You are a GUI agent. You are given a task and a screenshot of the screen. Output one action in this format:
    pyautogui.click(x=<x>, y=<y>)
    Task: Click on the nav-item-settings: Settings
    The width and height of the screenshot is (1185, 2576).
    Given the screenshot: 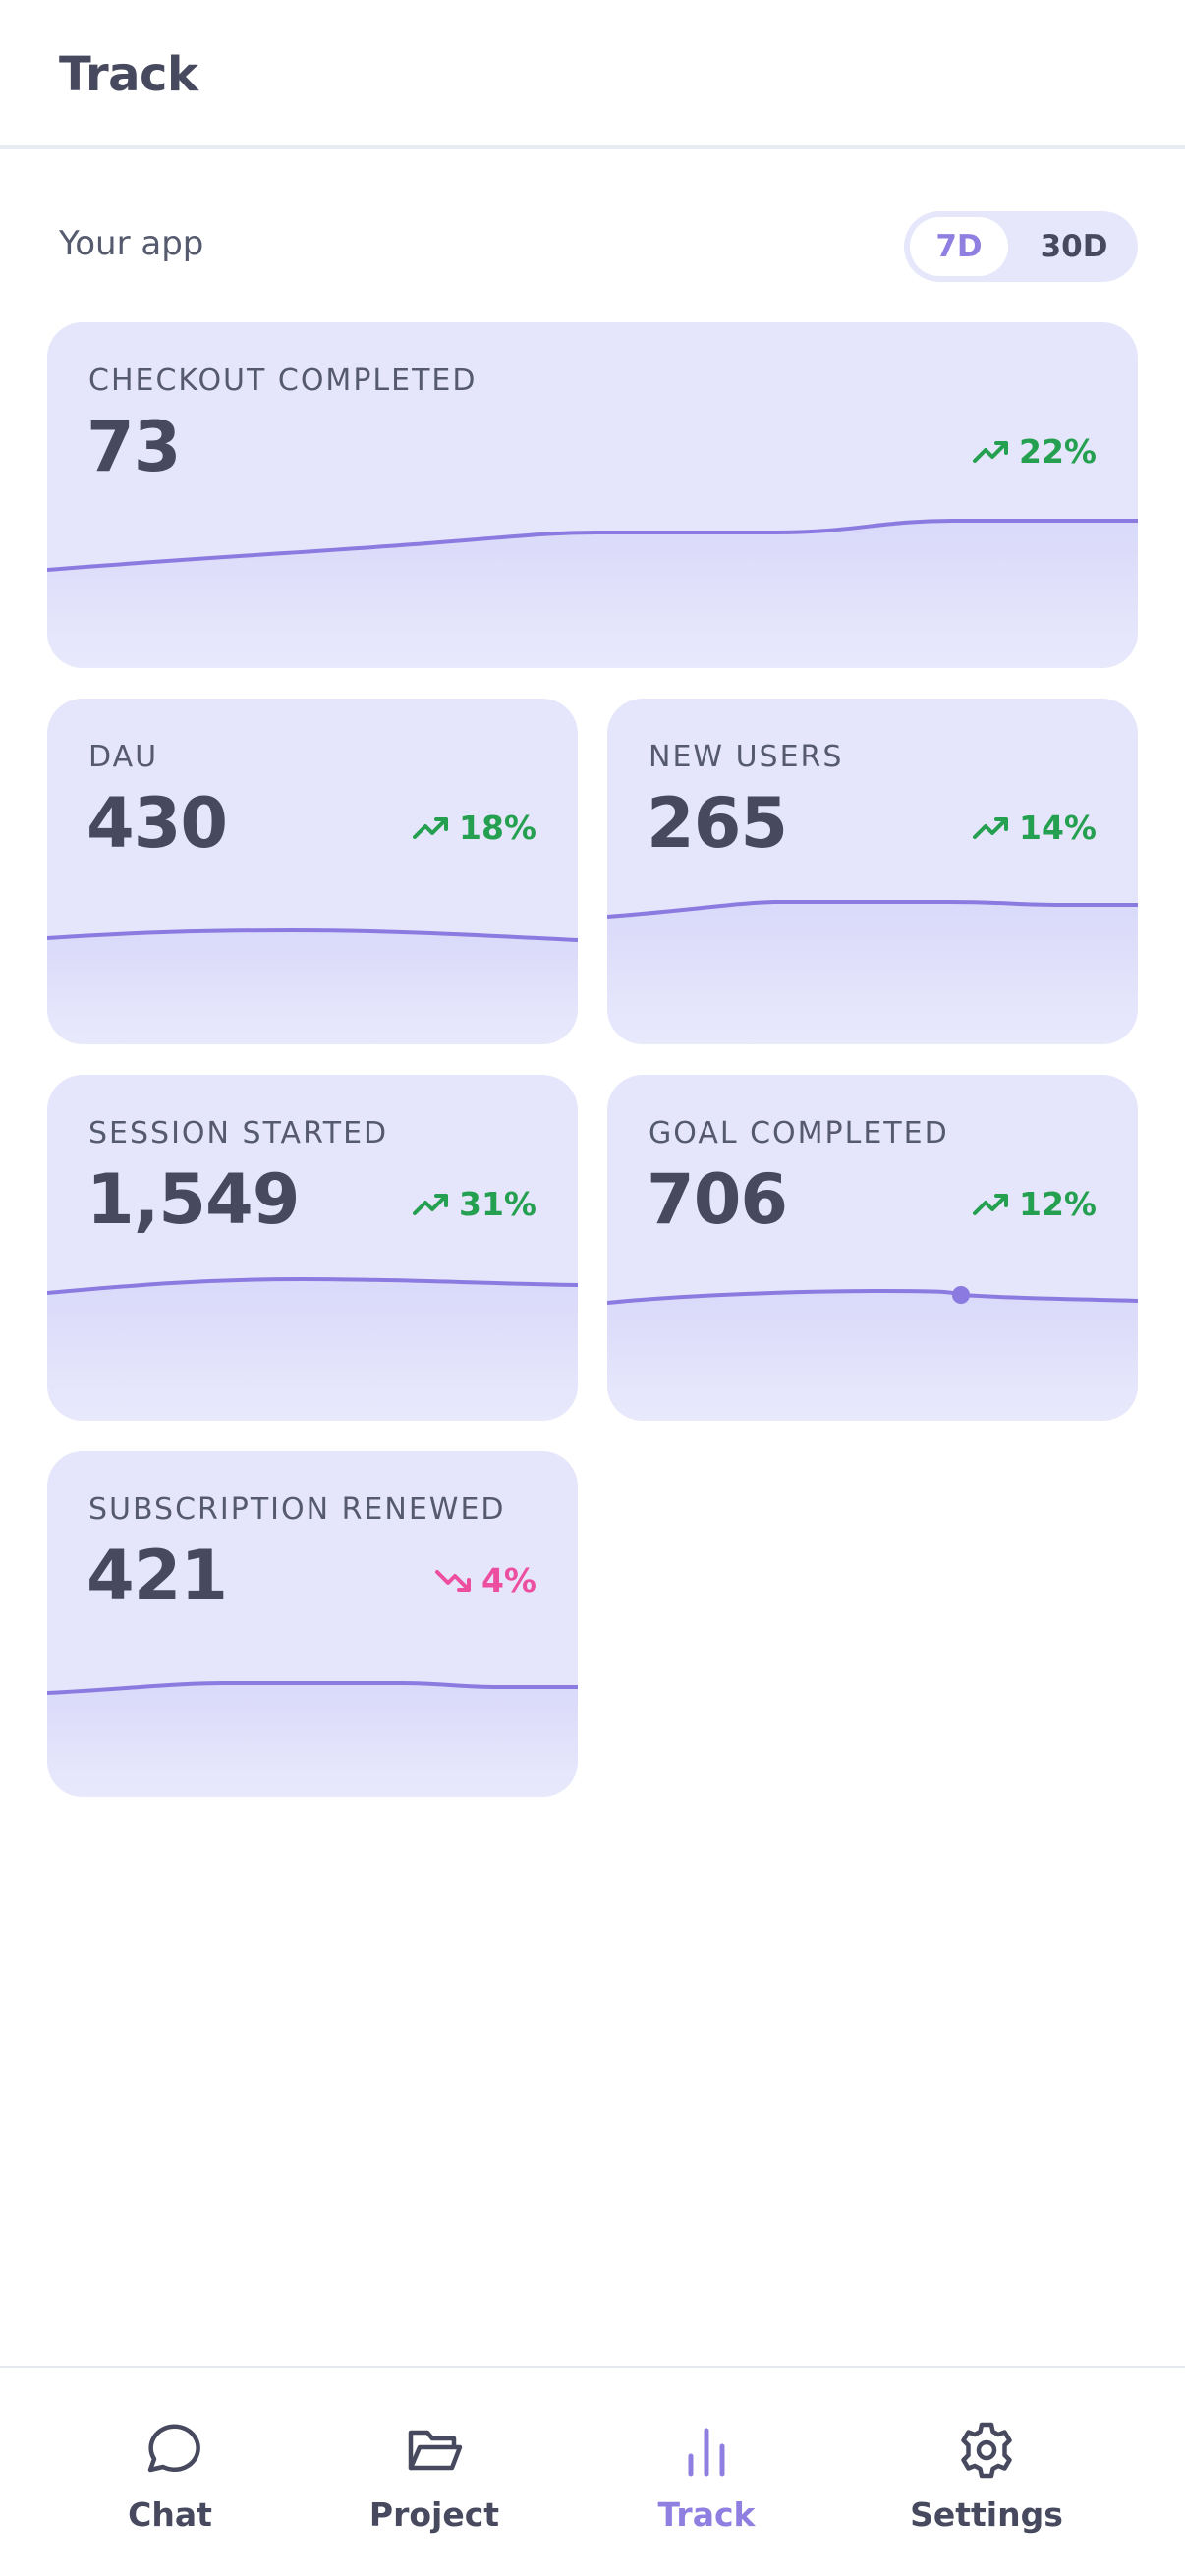 What is the action you would take?
    pyautogui.click(x=987, y=2476)
    